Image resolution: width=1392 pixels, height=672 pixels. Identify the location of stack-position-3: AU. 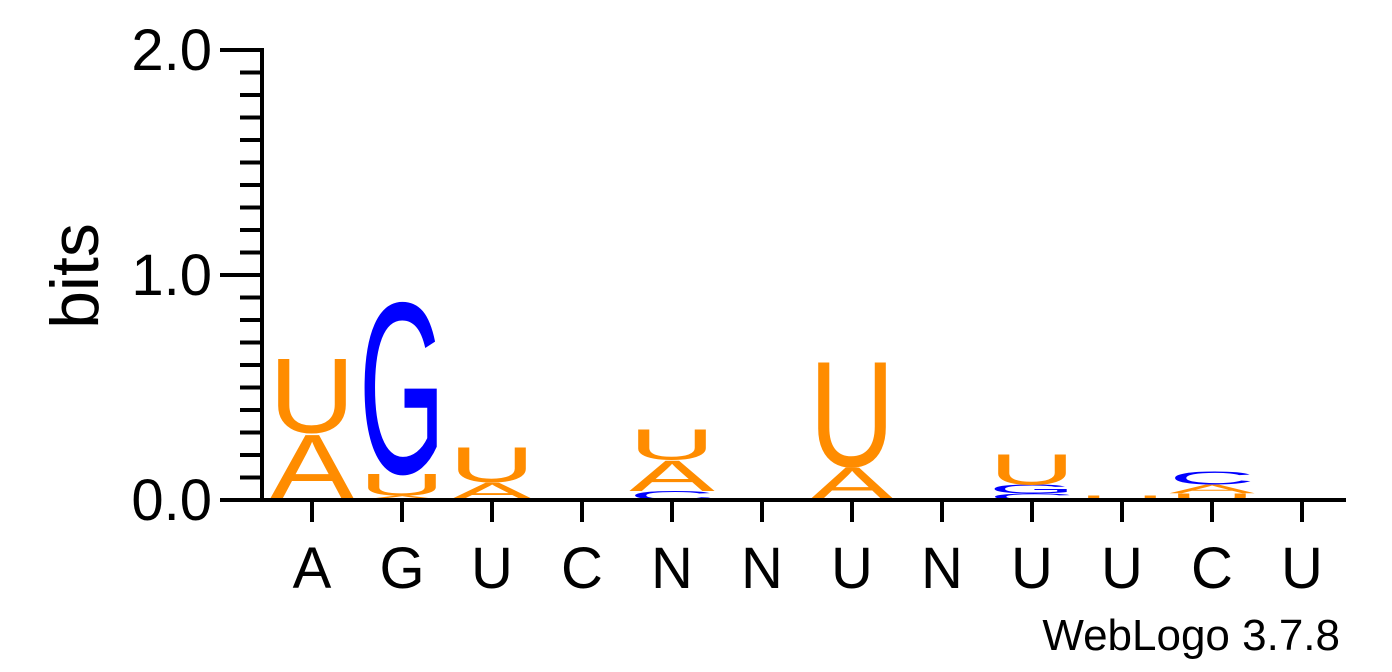
(492, 471).